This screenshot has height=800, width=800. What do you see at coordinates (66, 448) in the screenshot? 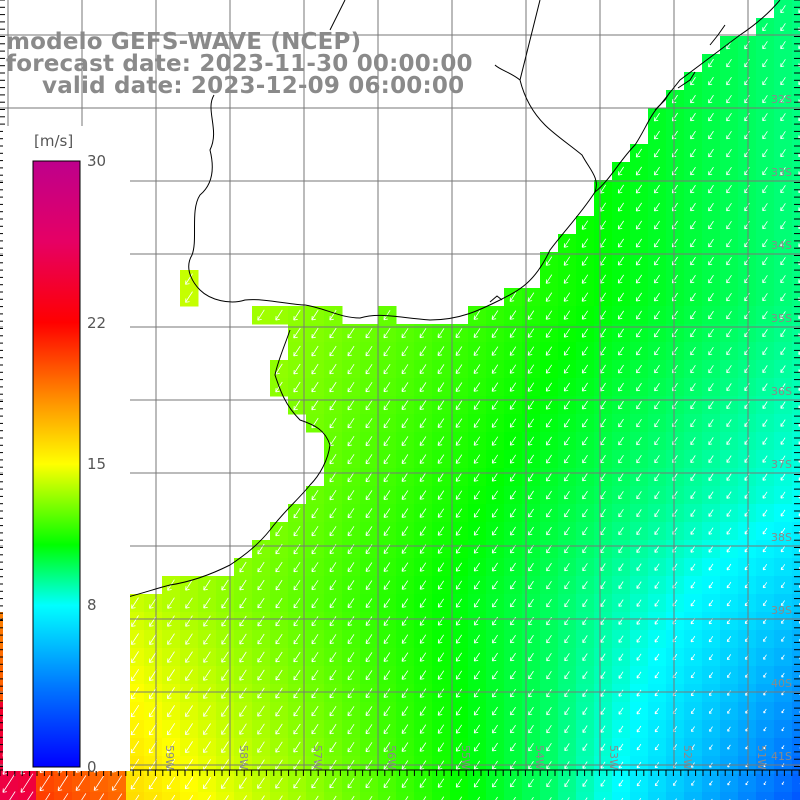
I see `colorbar` at bounding box center [66, 448].